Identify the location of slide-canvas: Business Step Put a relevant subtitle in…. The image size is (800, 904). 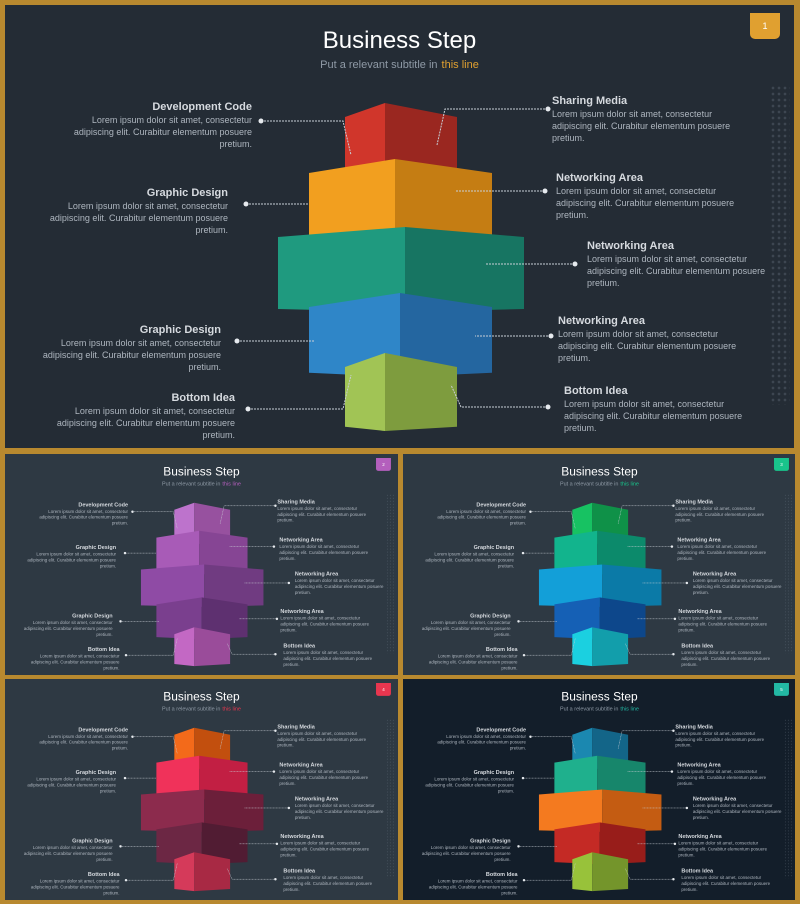
(599, 564).